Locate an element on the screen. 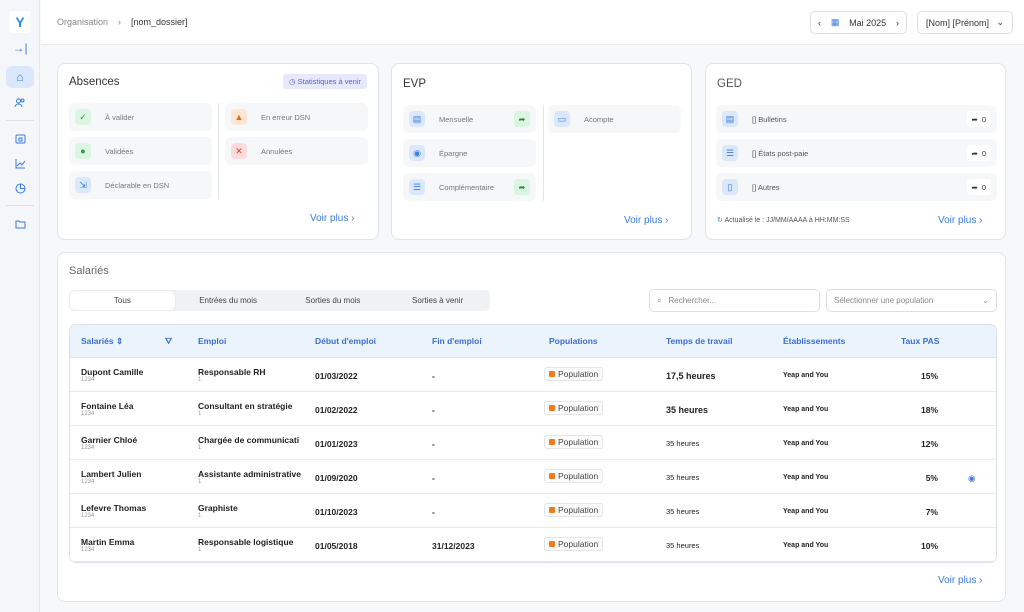  tab-entrees: Entrées du mois is located at coordinates (228, 300).